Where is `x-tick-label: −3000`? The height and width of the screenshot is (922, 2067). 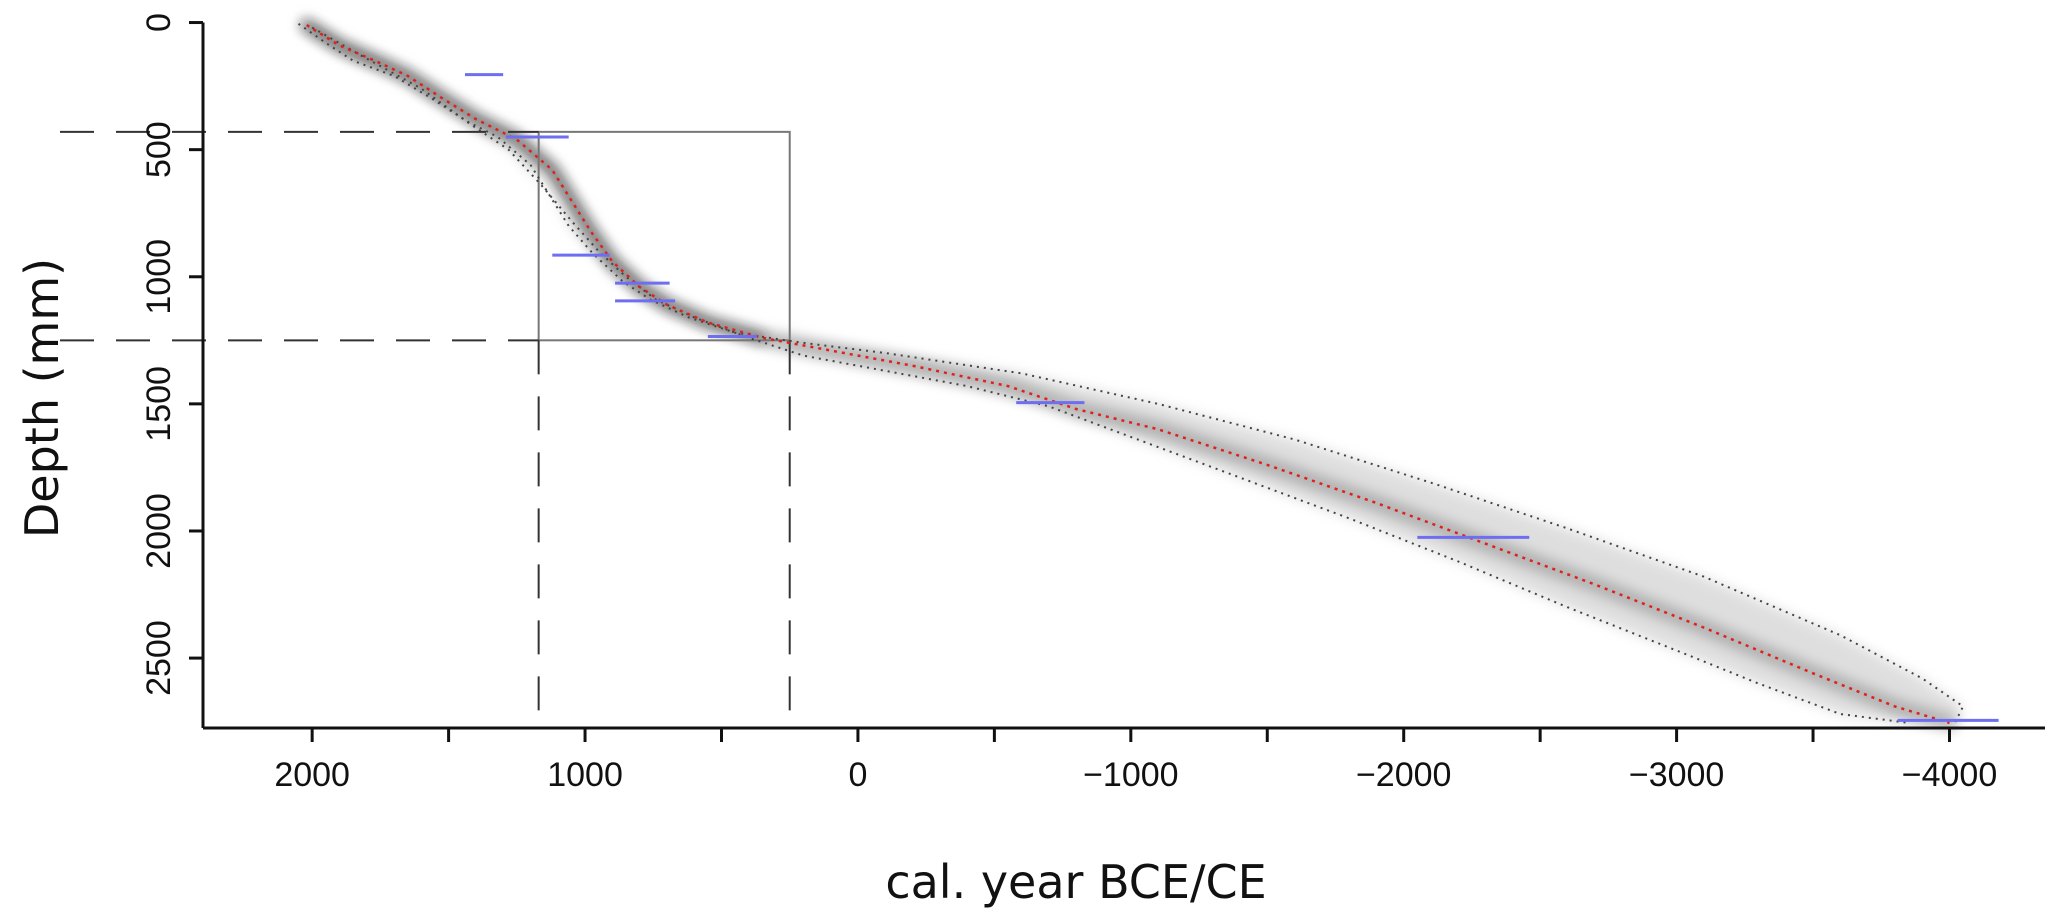 x-tick-label: −3000 is located at coordinates (1677, 775).